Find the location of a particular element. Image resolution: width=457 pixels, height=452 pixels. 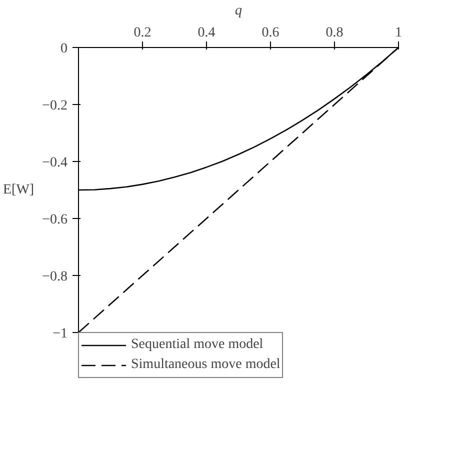

x-tick-label: 1 is located at coordinates (398, 33).